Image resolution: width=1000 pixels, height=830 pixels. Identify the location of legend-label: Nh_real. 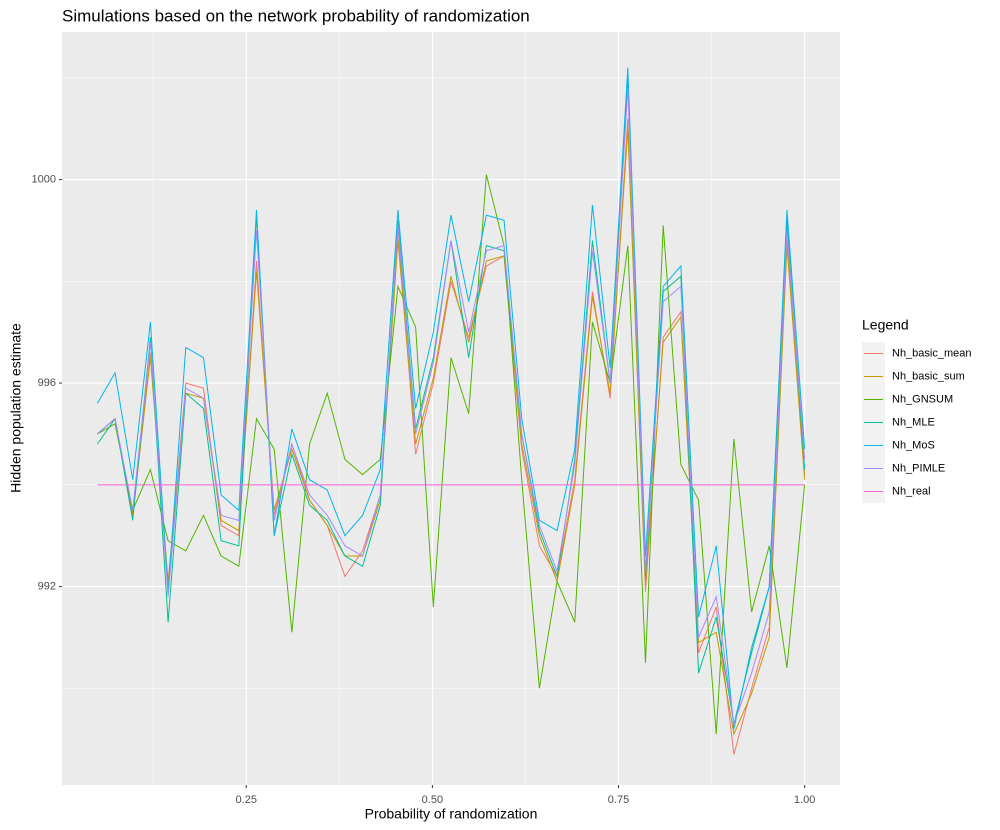
(911, 491).